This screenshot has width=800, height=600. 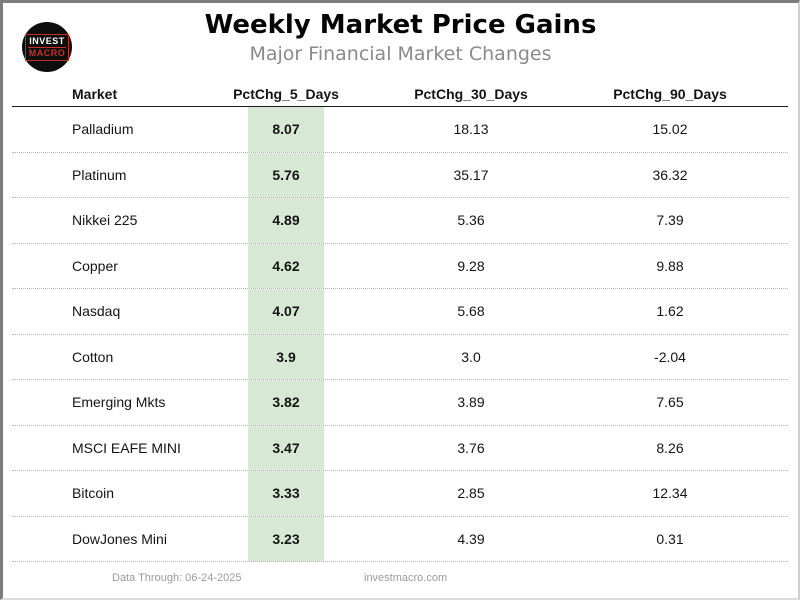 What do you see at coordinates (286, 174) in the screenshot?
I see `pctchg-5-cell: 5.76` at bounding box center [286, 174].